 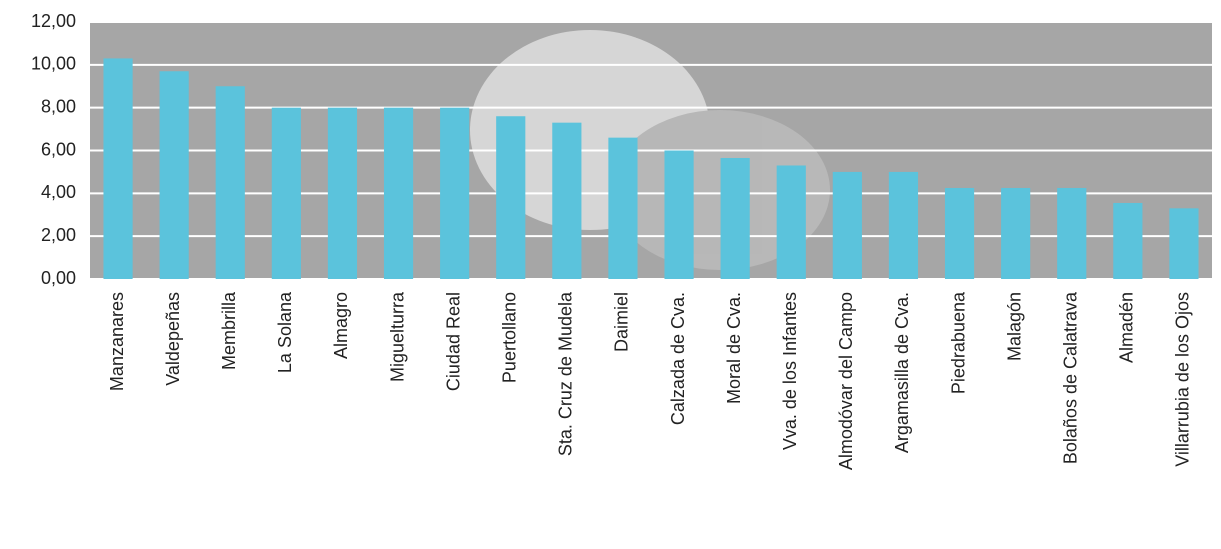 I want to click on x-tick-label: Villarrubia de los Ojos, so click(x=1183, y=379).